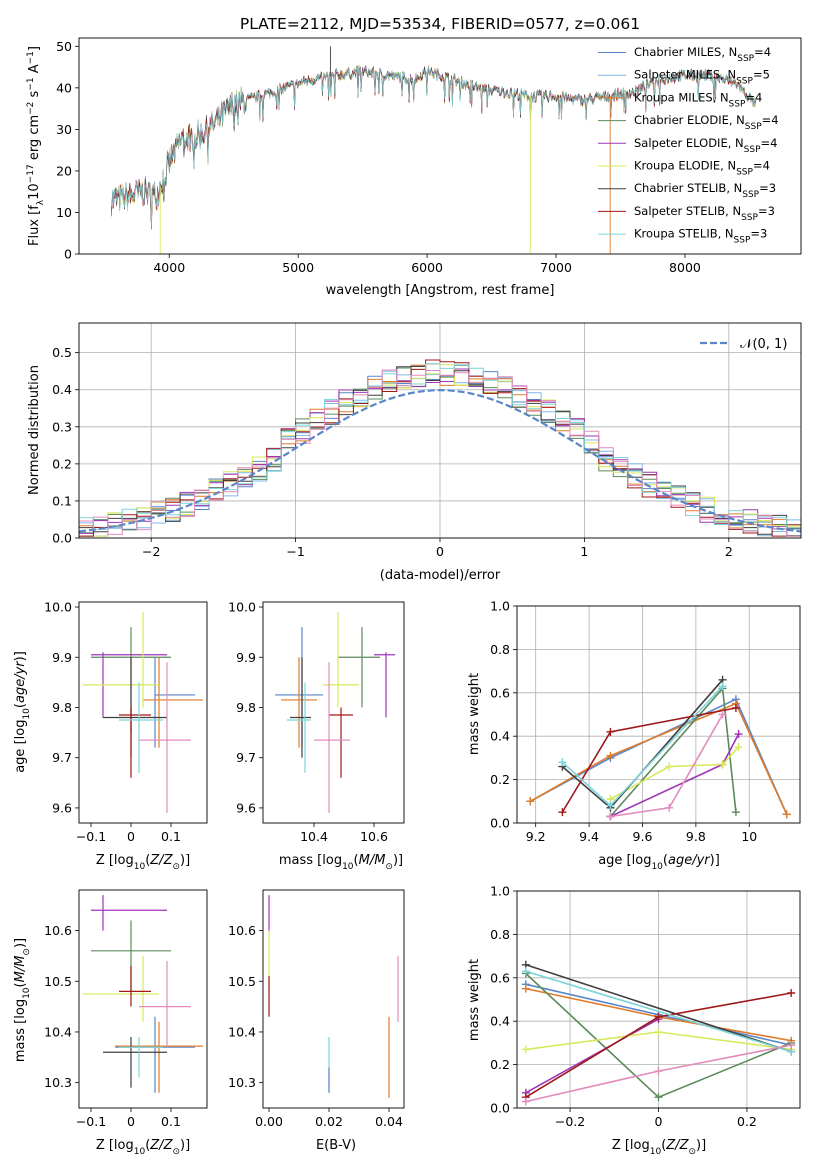 Image resolution: width=819 pixels, height=1170 pixels. What do you see at coordinates (643, 836) in the screenshot?
I see `x-tick-label: 9.6` at bounding box center [643, 836].